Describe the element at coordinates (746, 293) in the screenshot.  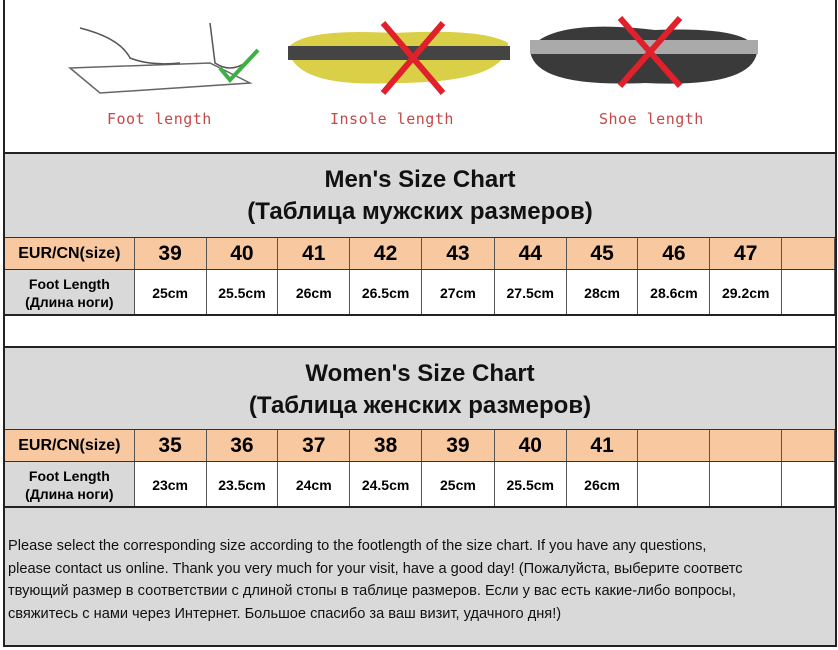
I see `foot-length-cell: 29.2cm` at that location.